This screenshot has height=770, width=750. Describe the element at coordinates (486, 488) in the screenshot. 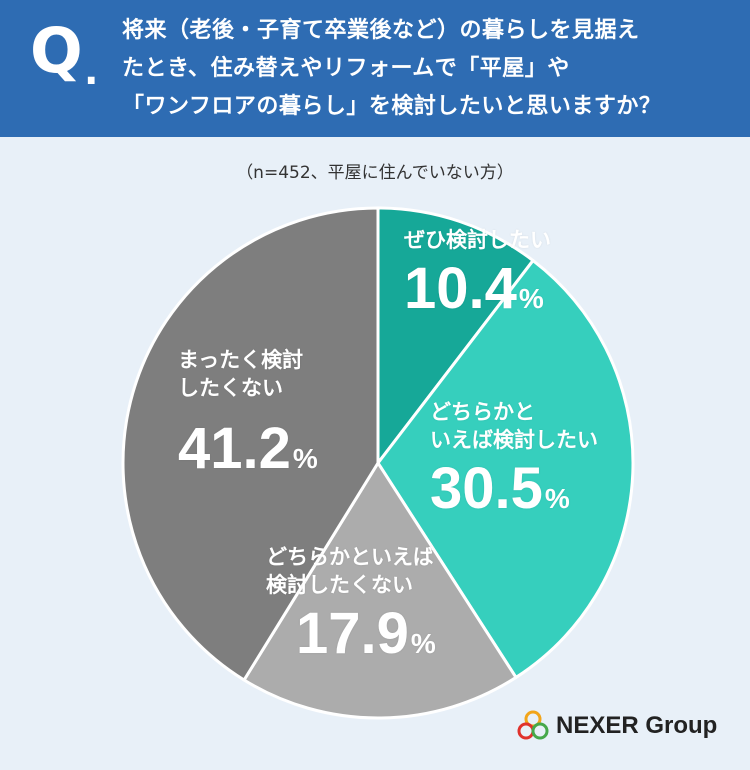

I see `slice-value: 30.5` at that location.